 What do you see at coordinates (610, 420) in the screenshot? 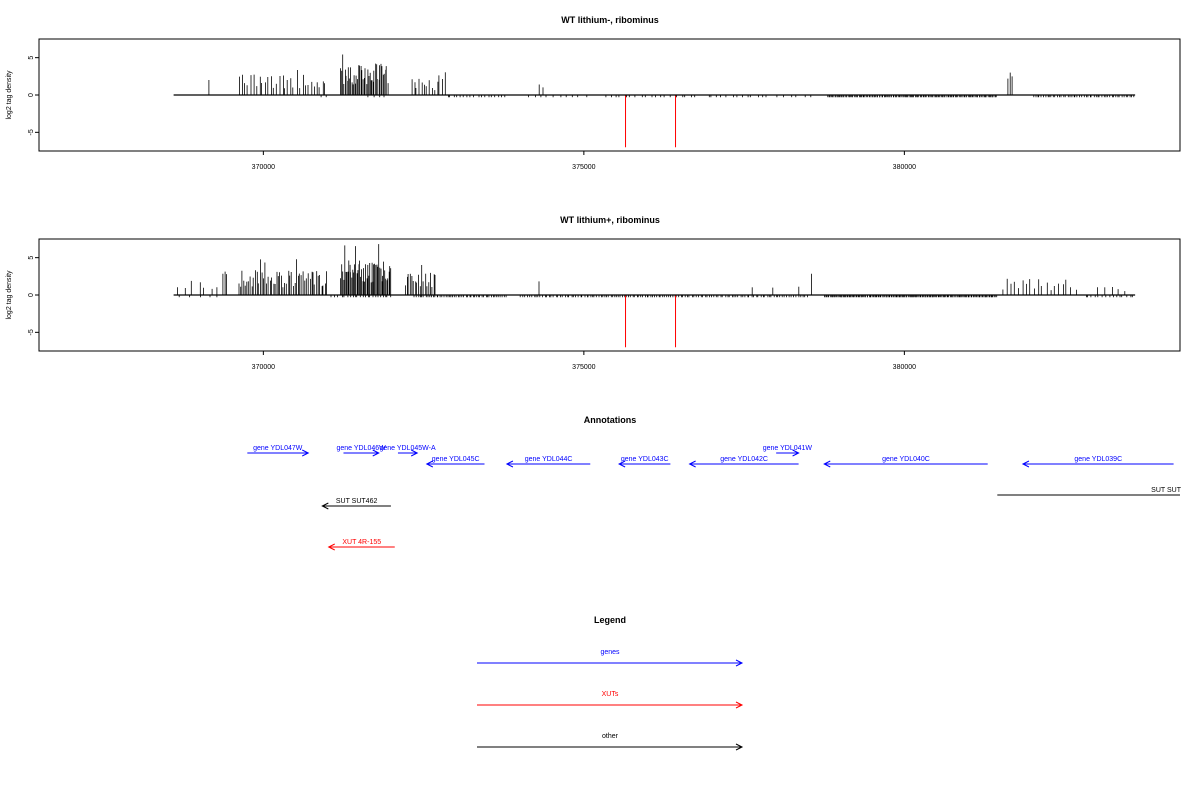
I see `annotations-title: Annotations` at bounding box center [610, 420].